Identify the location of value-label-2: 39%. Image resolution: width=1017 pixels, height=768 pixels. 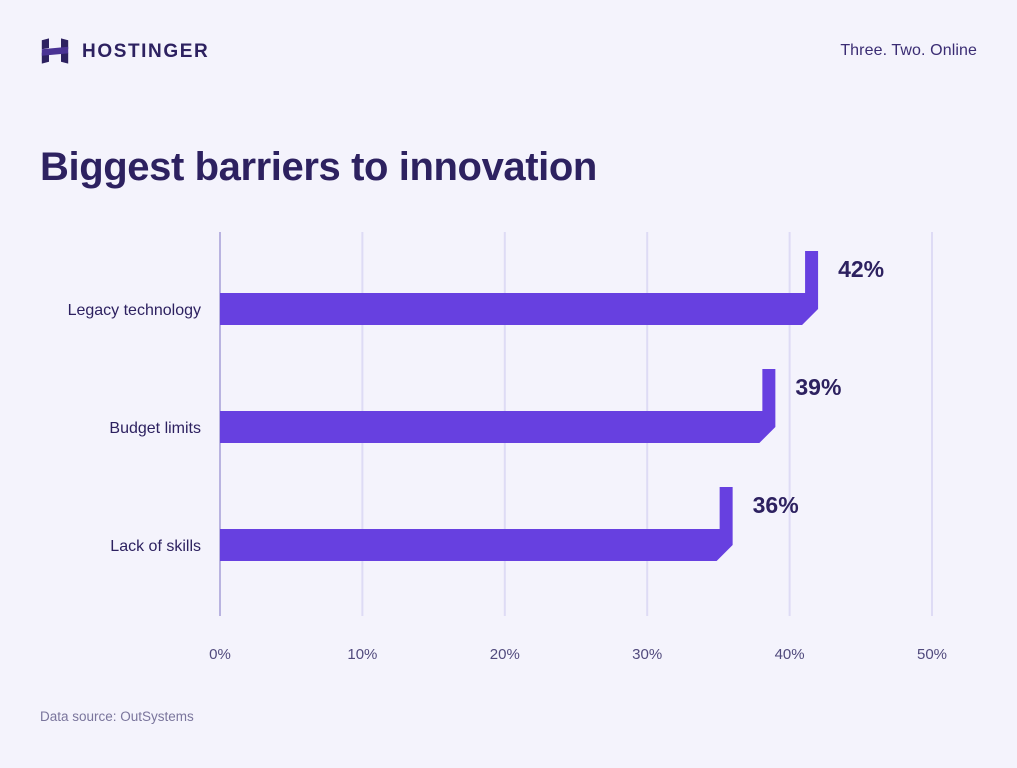
(818, 387).